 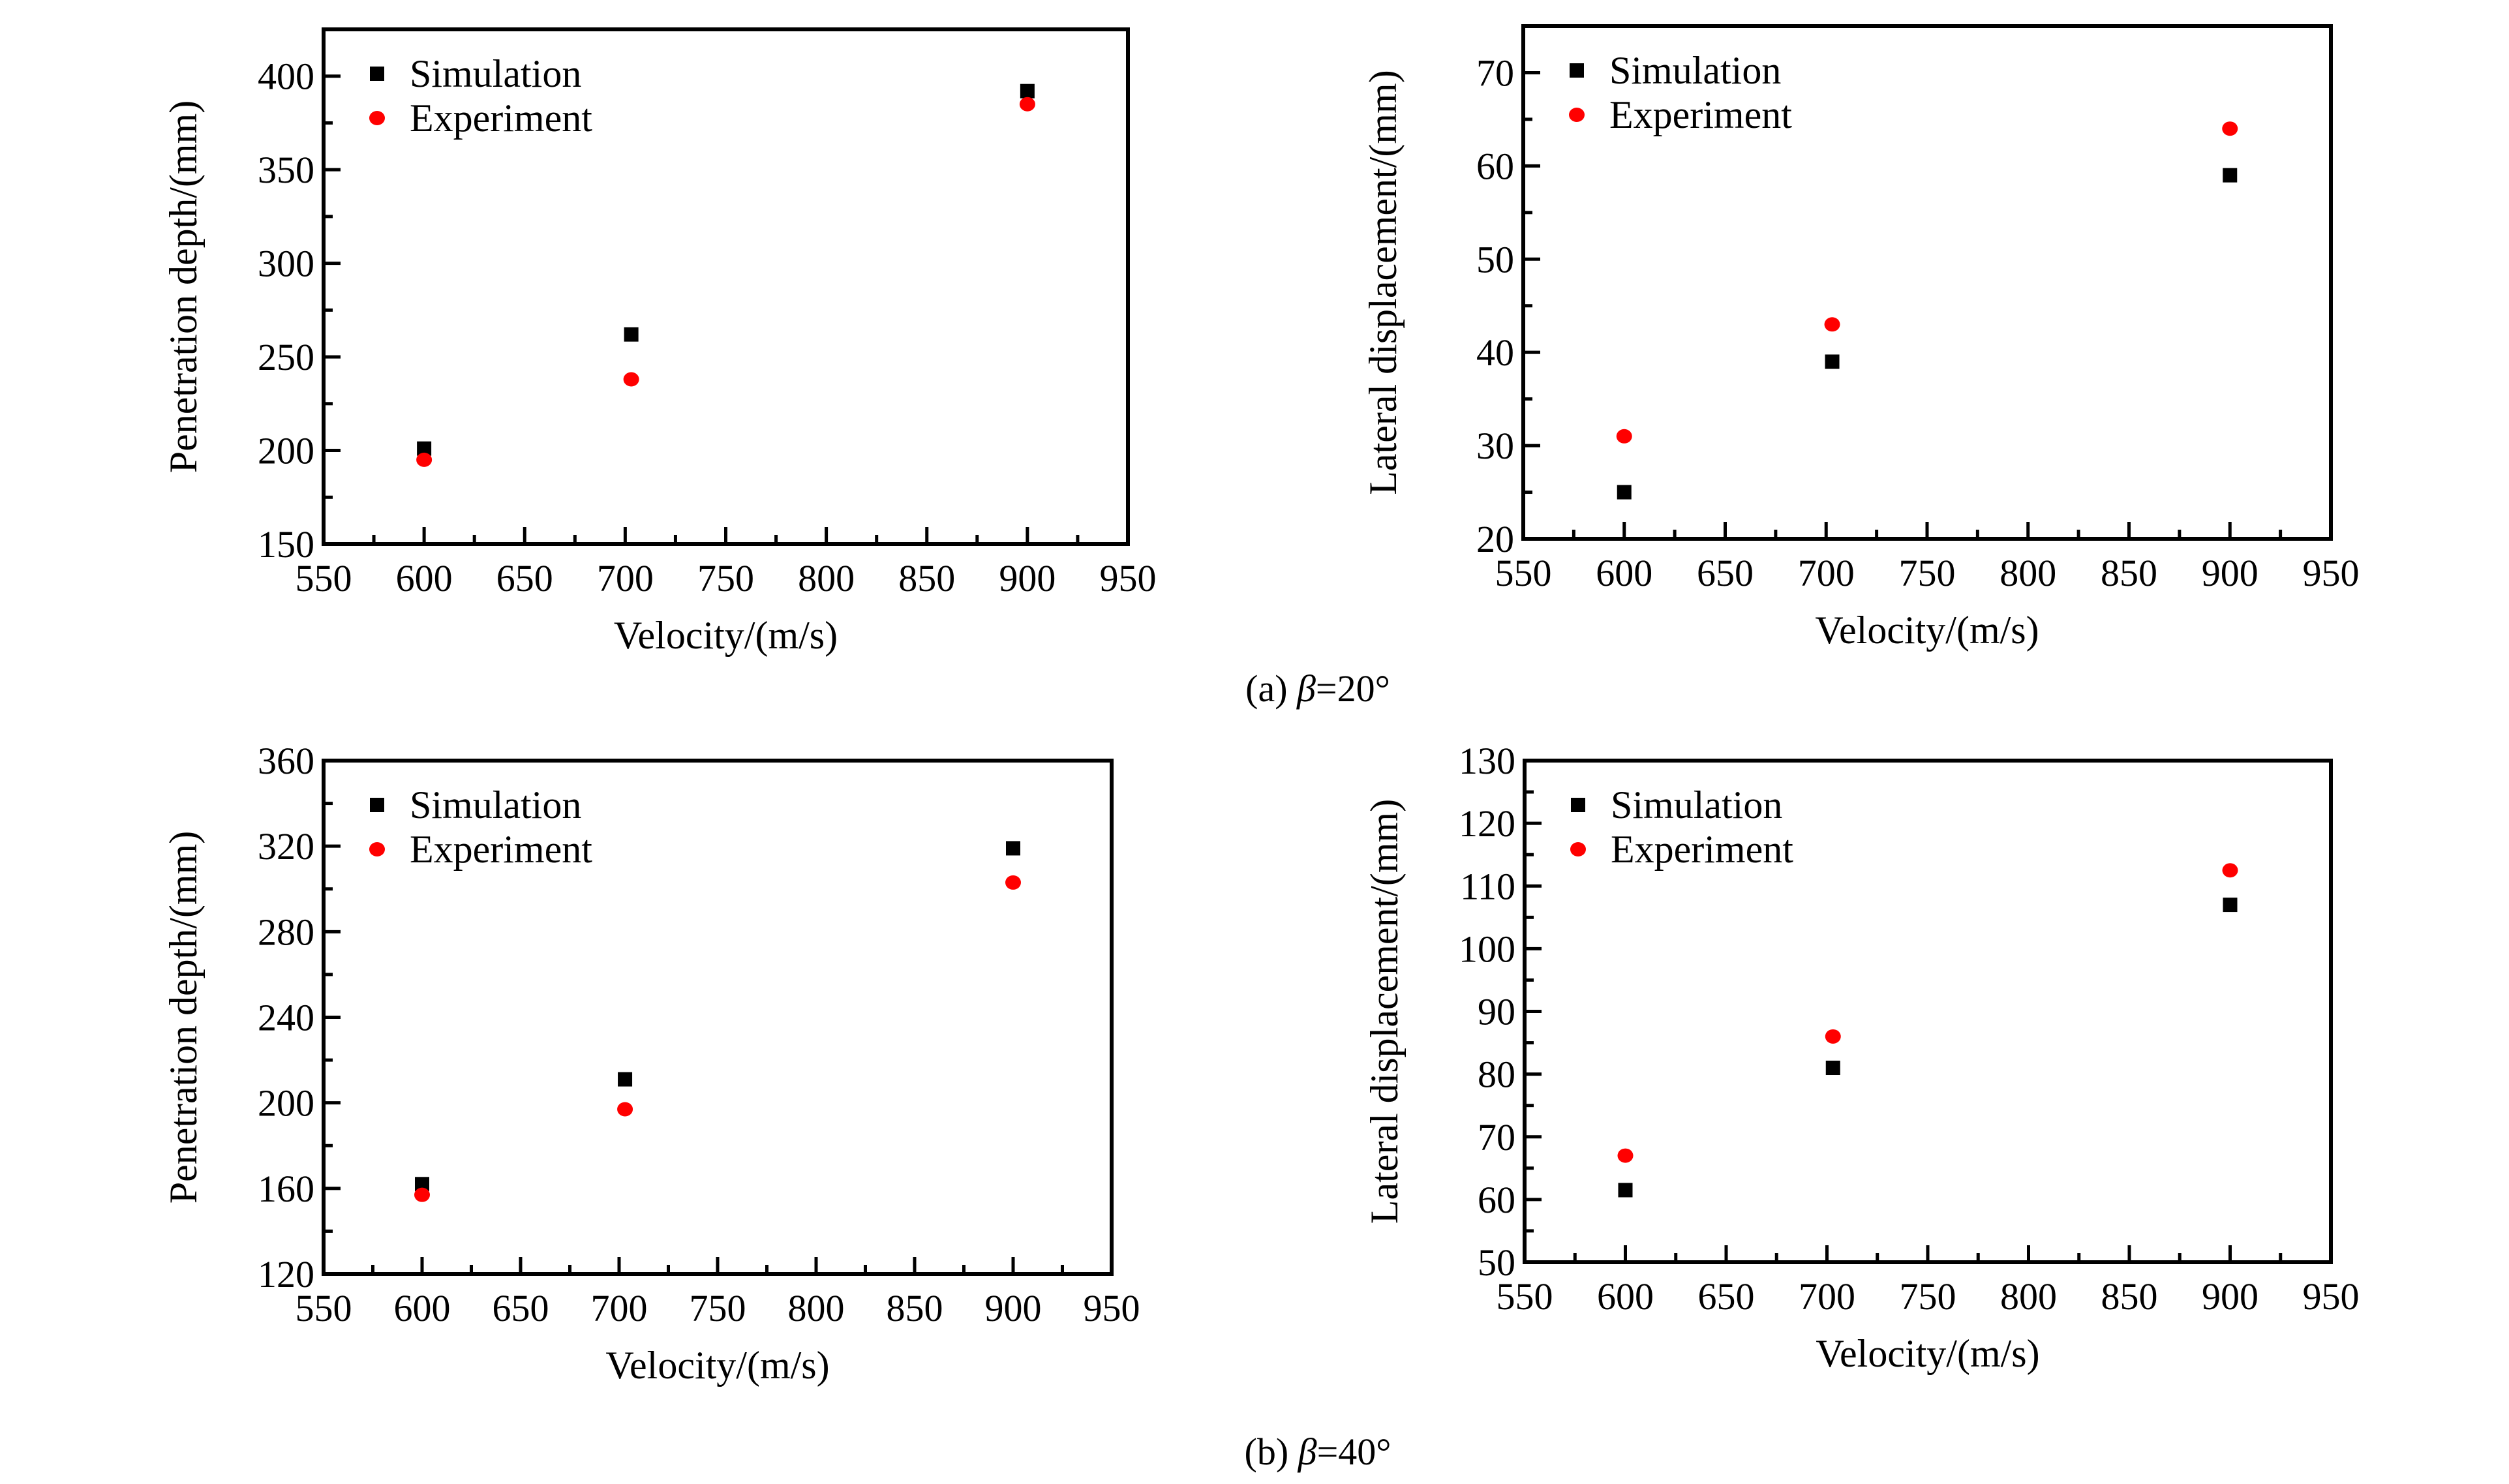 What do you see at coordinates (1496, 1012) in the screenshot?
I see `y-tick-label: 90` at bounding box center [1496, 1012].